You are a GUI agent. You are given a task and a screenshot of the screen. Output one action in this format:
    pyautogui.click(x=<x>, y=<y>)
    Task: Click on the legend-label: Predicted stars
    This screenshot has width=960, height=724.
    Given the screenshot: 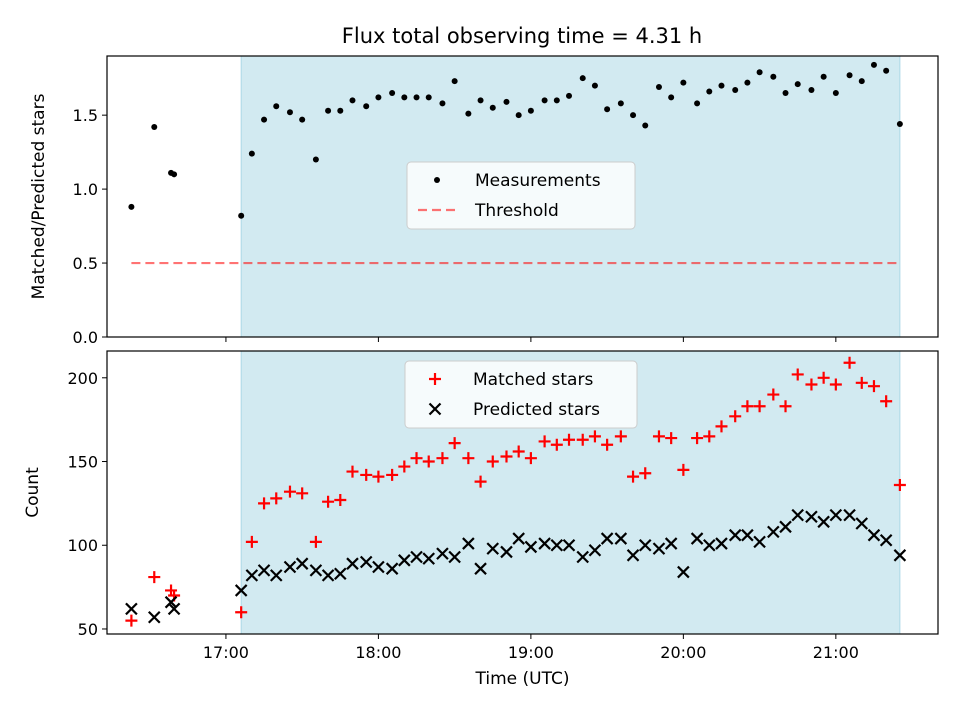 What is the action you would take?
    pyautogui.click(x=536, y=410)
    